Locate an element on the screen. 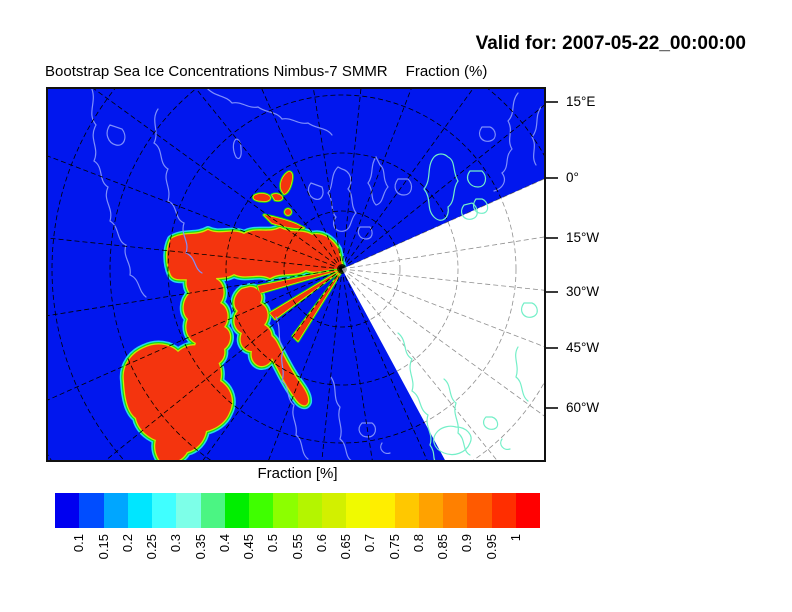 The width and height of the screenshot is (792, 612). colorbar-tick-label: 0.95 is located at coordinates (491, 547).